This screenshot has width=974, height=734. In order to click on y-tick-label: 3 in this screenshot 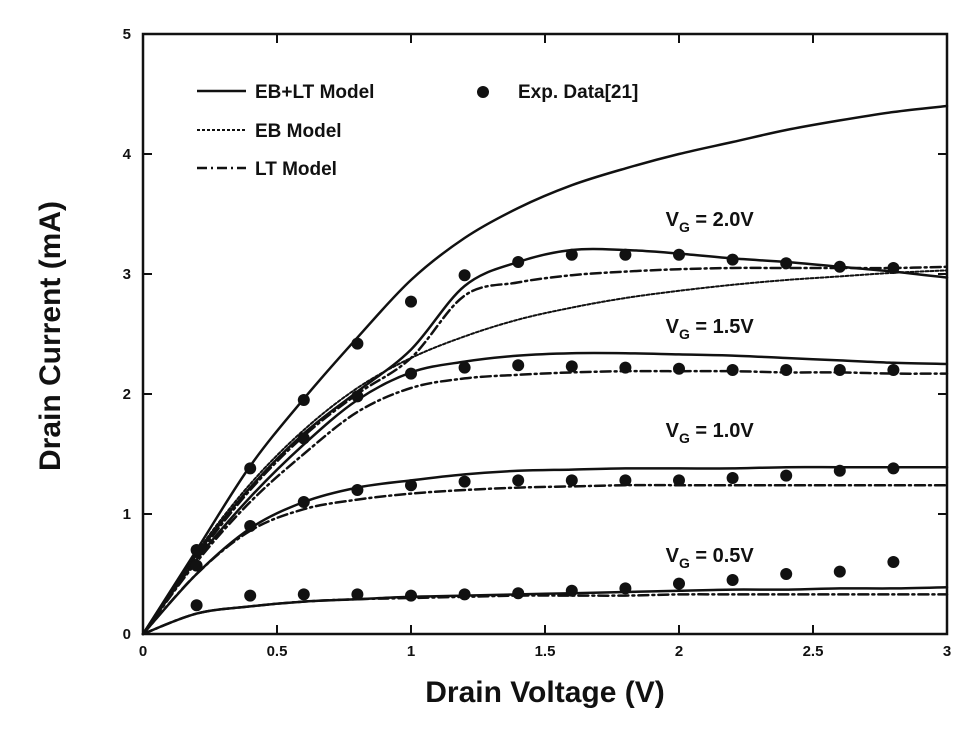, I will do `click(127, 274)`.